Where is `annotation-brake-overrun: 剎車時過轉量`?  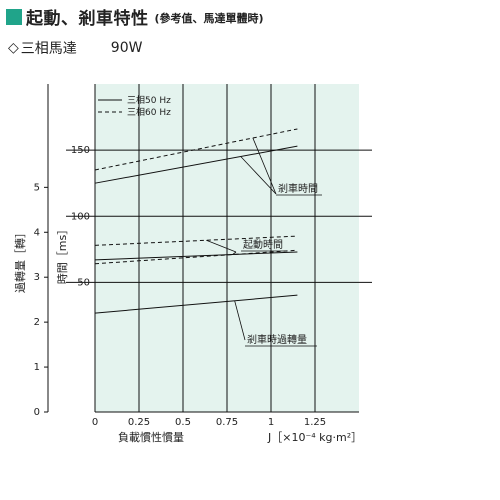 annotation-brake-overrun: 剎車時過轉量 is located at coordinates (277, 339).